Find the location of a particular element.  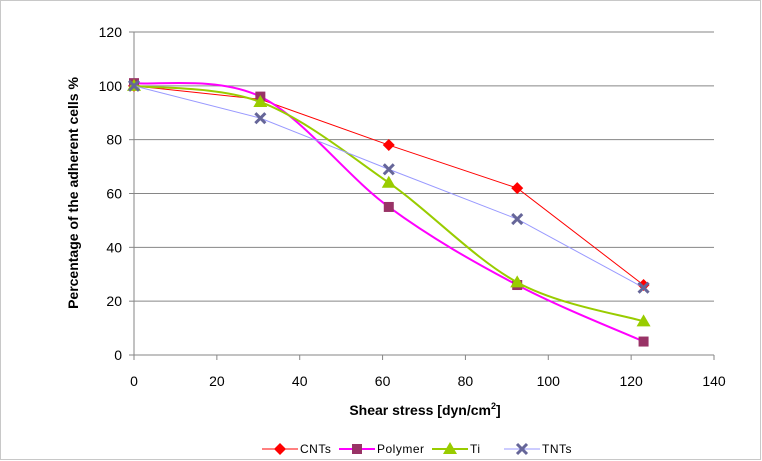

legend-item-ti: Ti is located at coordinates (456, 449).